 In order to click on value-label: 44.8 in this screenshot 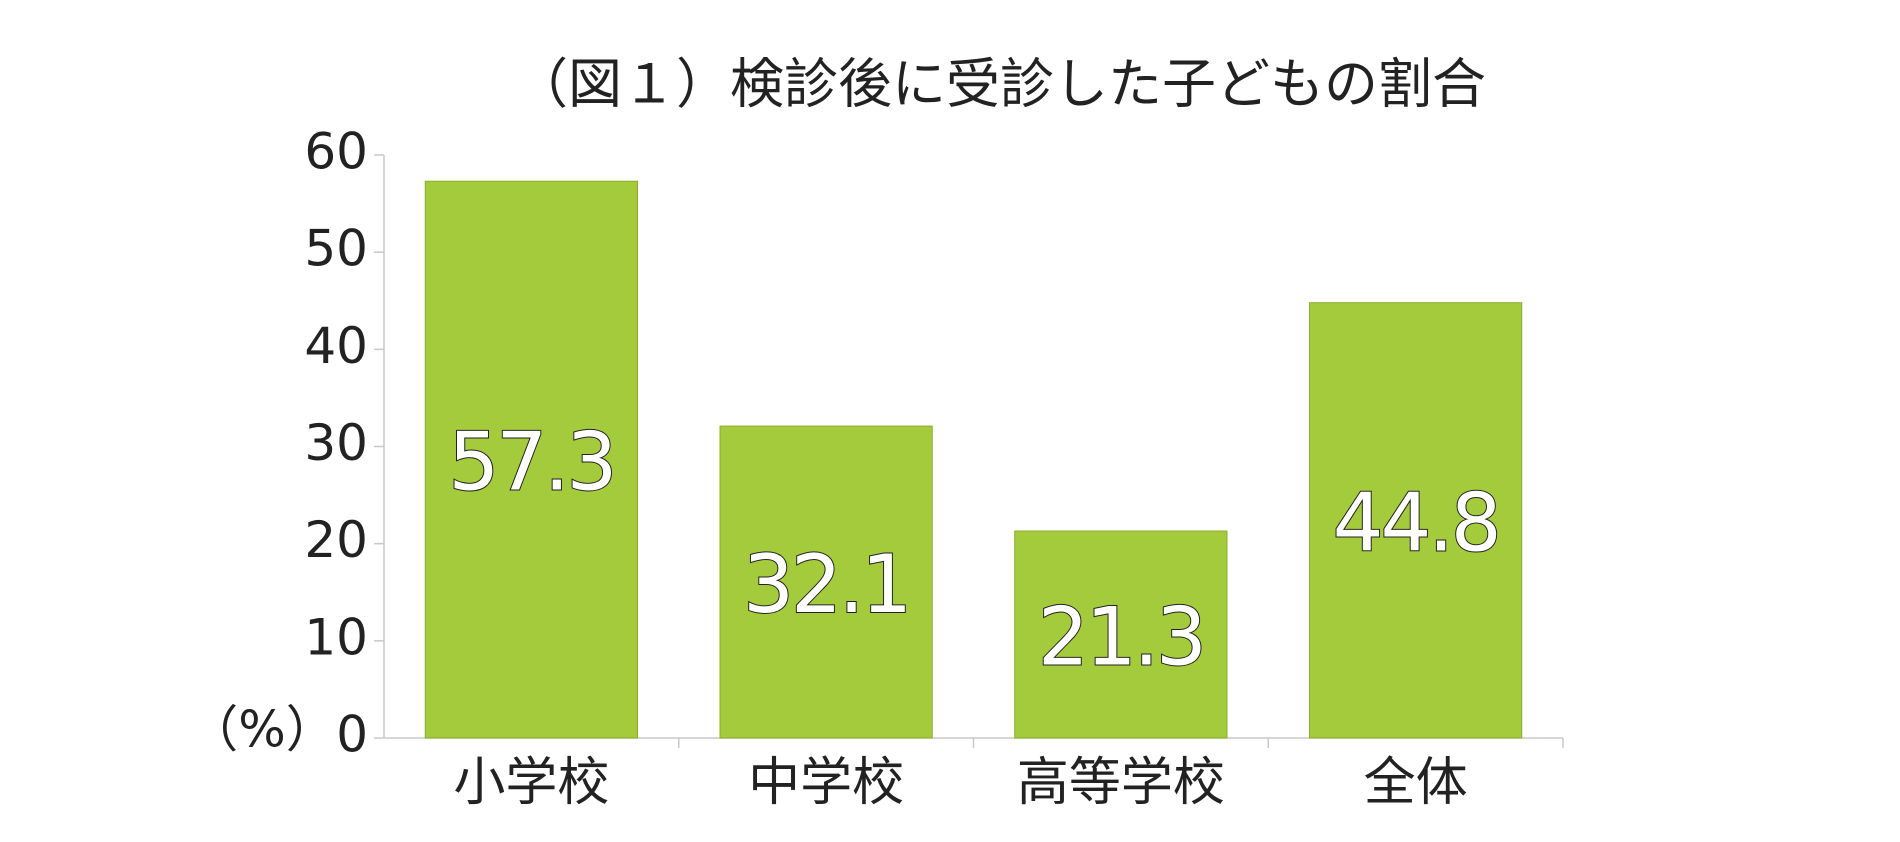, I will do `click(1416, 522)`.